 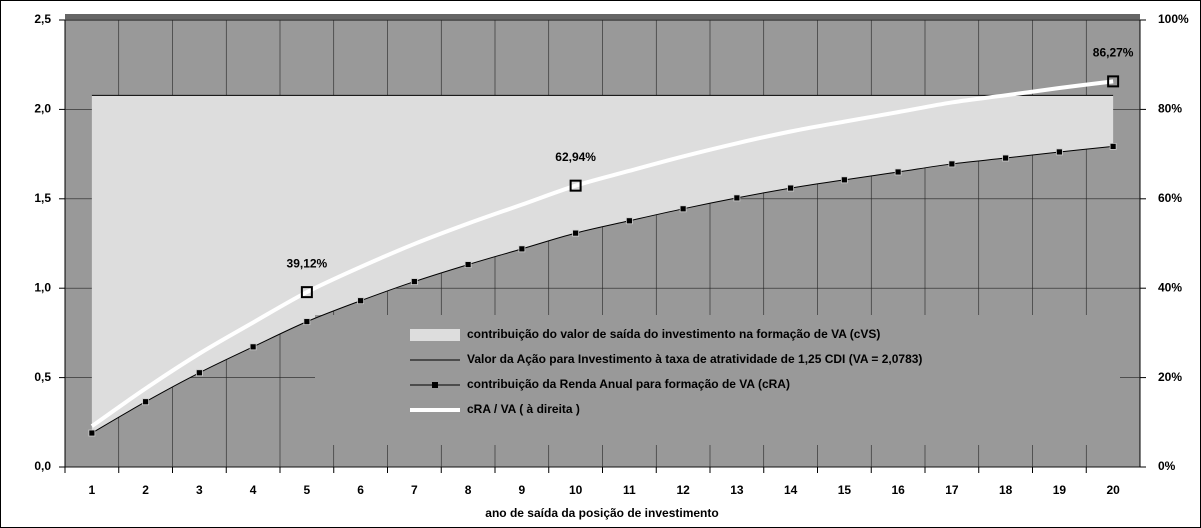 I want to click on legend-marker, so click(x=435, y=385).